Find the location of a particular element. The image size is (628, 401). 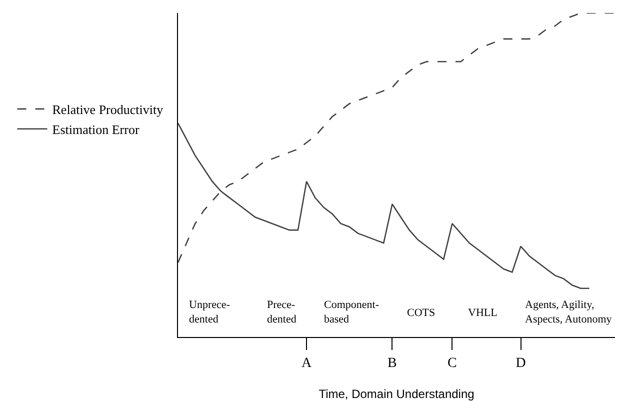

annotation: Component- based is located at coordinates (352, 312).